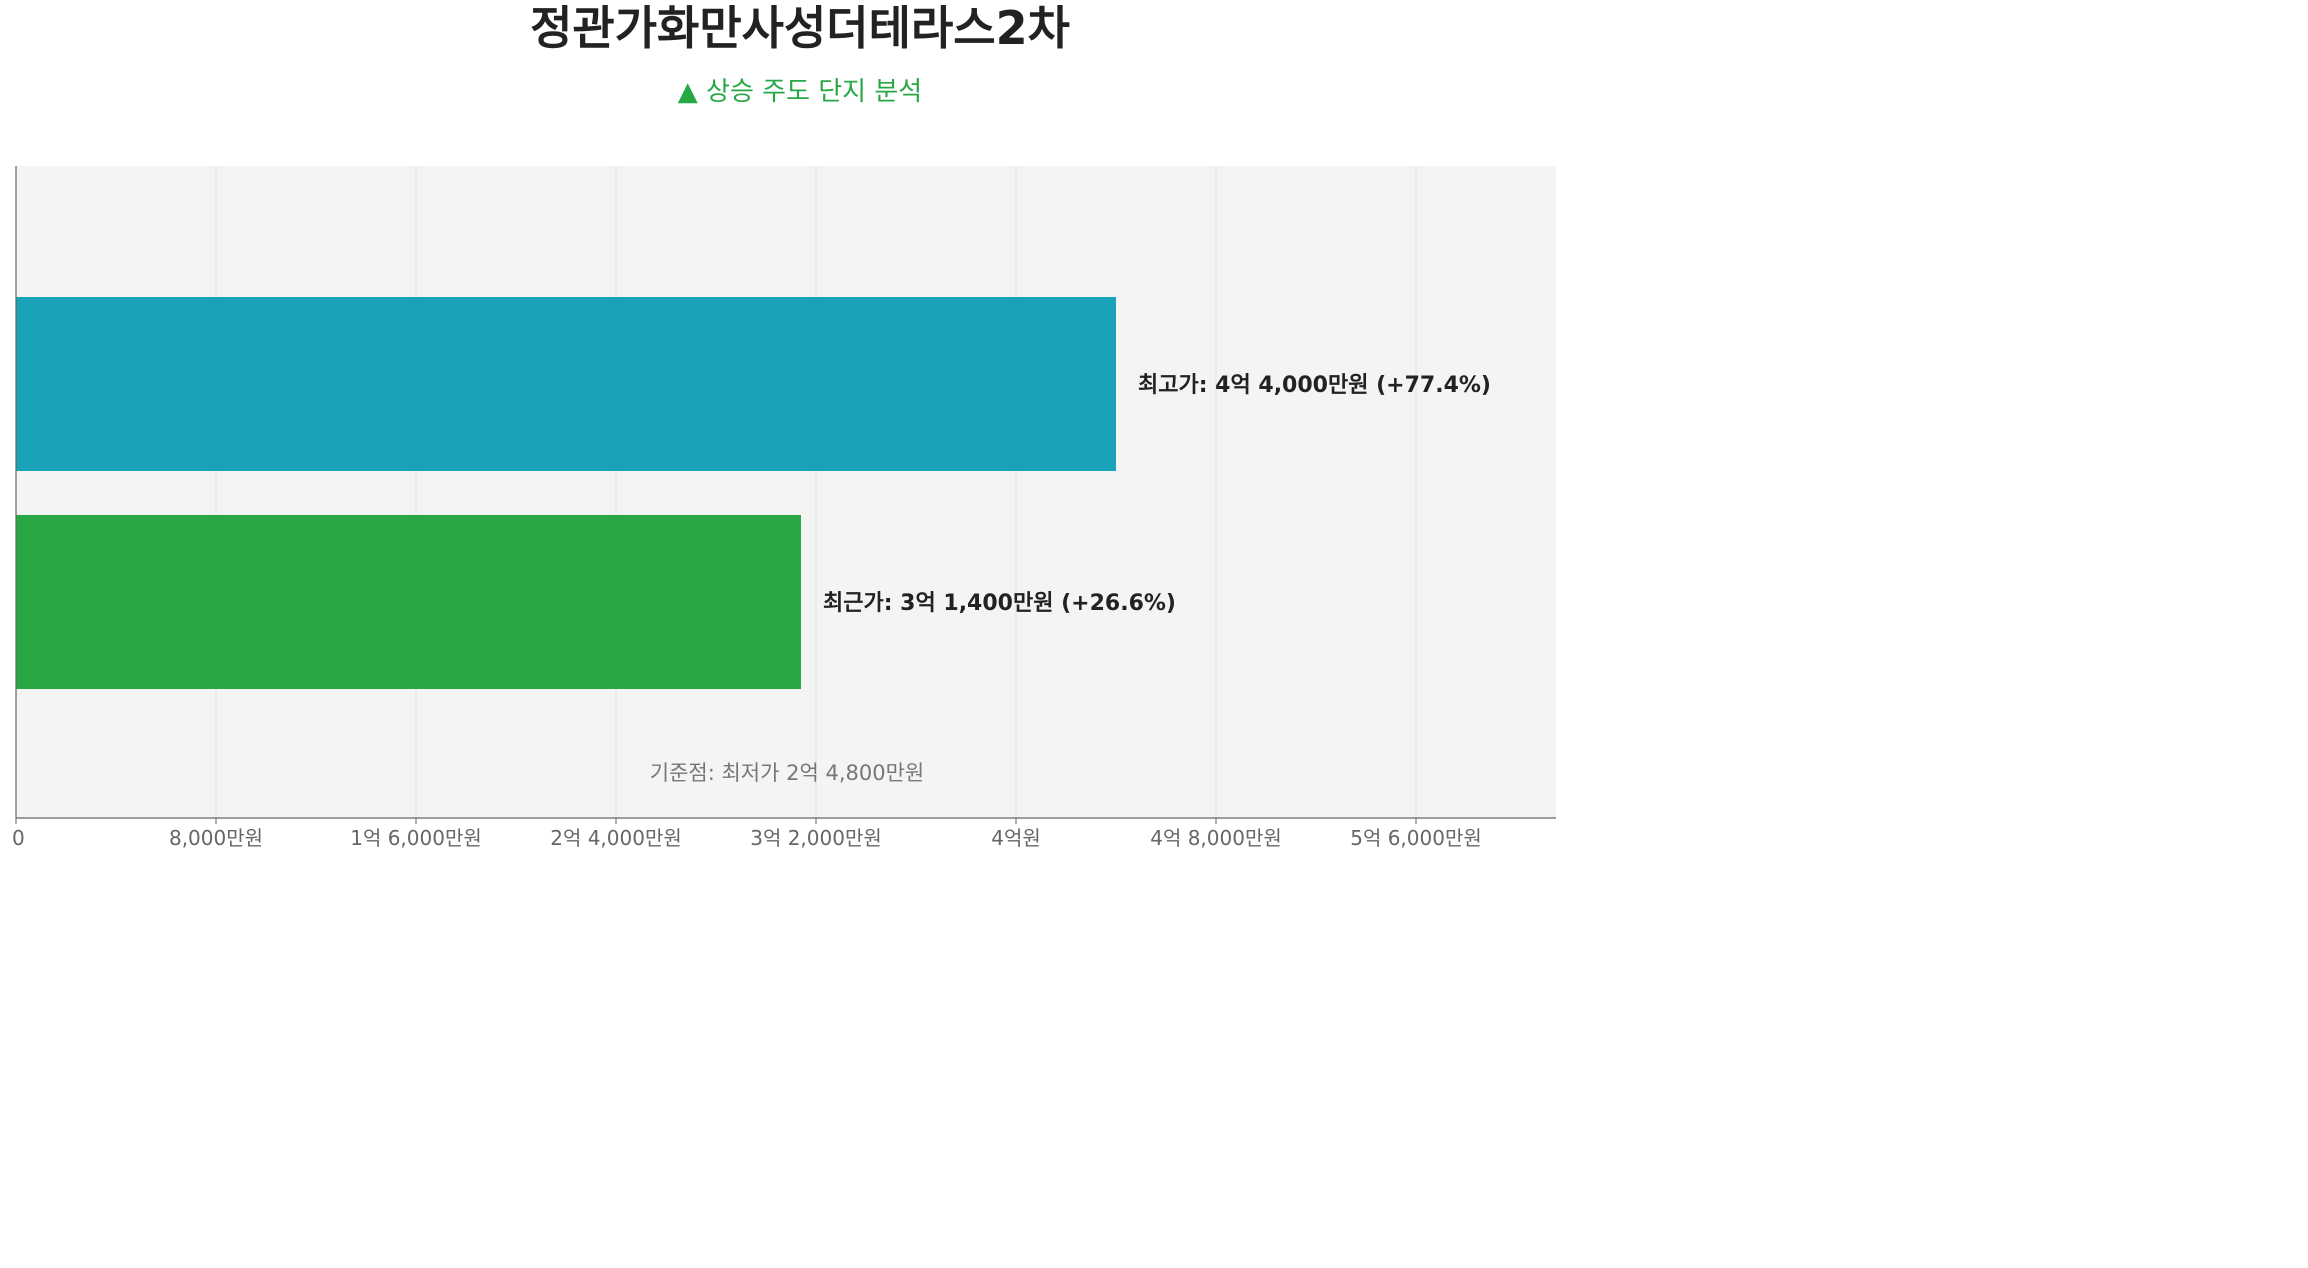  What do you see at coordinates (566, 384) in the screenshot?
I see `bar-max` at bounding box center [566, 384].